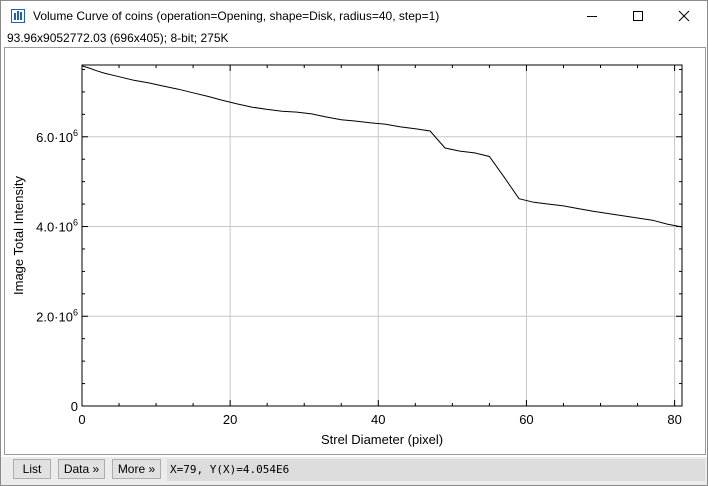 The width and height of the screenshot is (708, 486). Describe the element at coordinates (118, 38) in the screenshot. I see `image-info: 93.96x9052772.03 (696x405); 8-bit; 275K` at that location.